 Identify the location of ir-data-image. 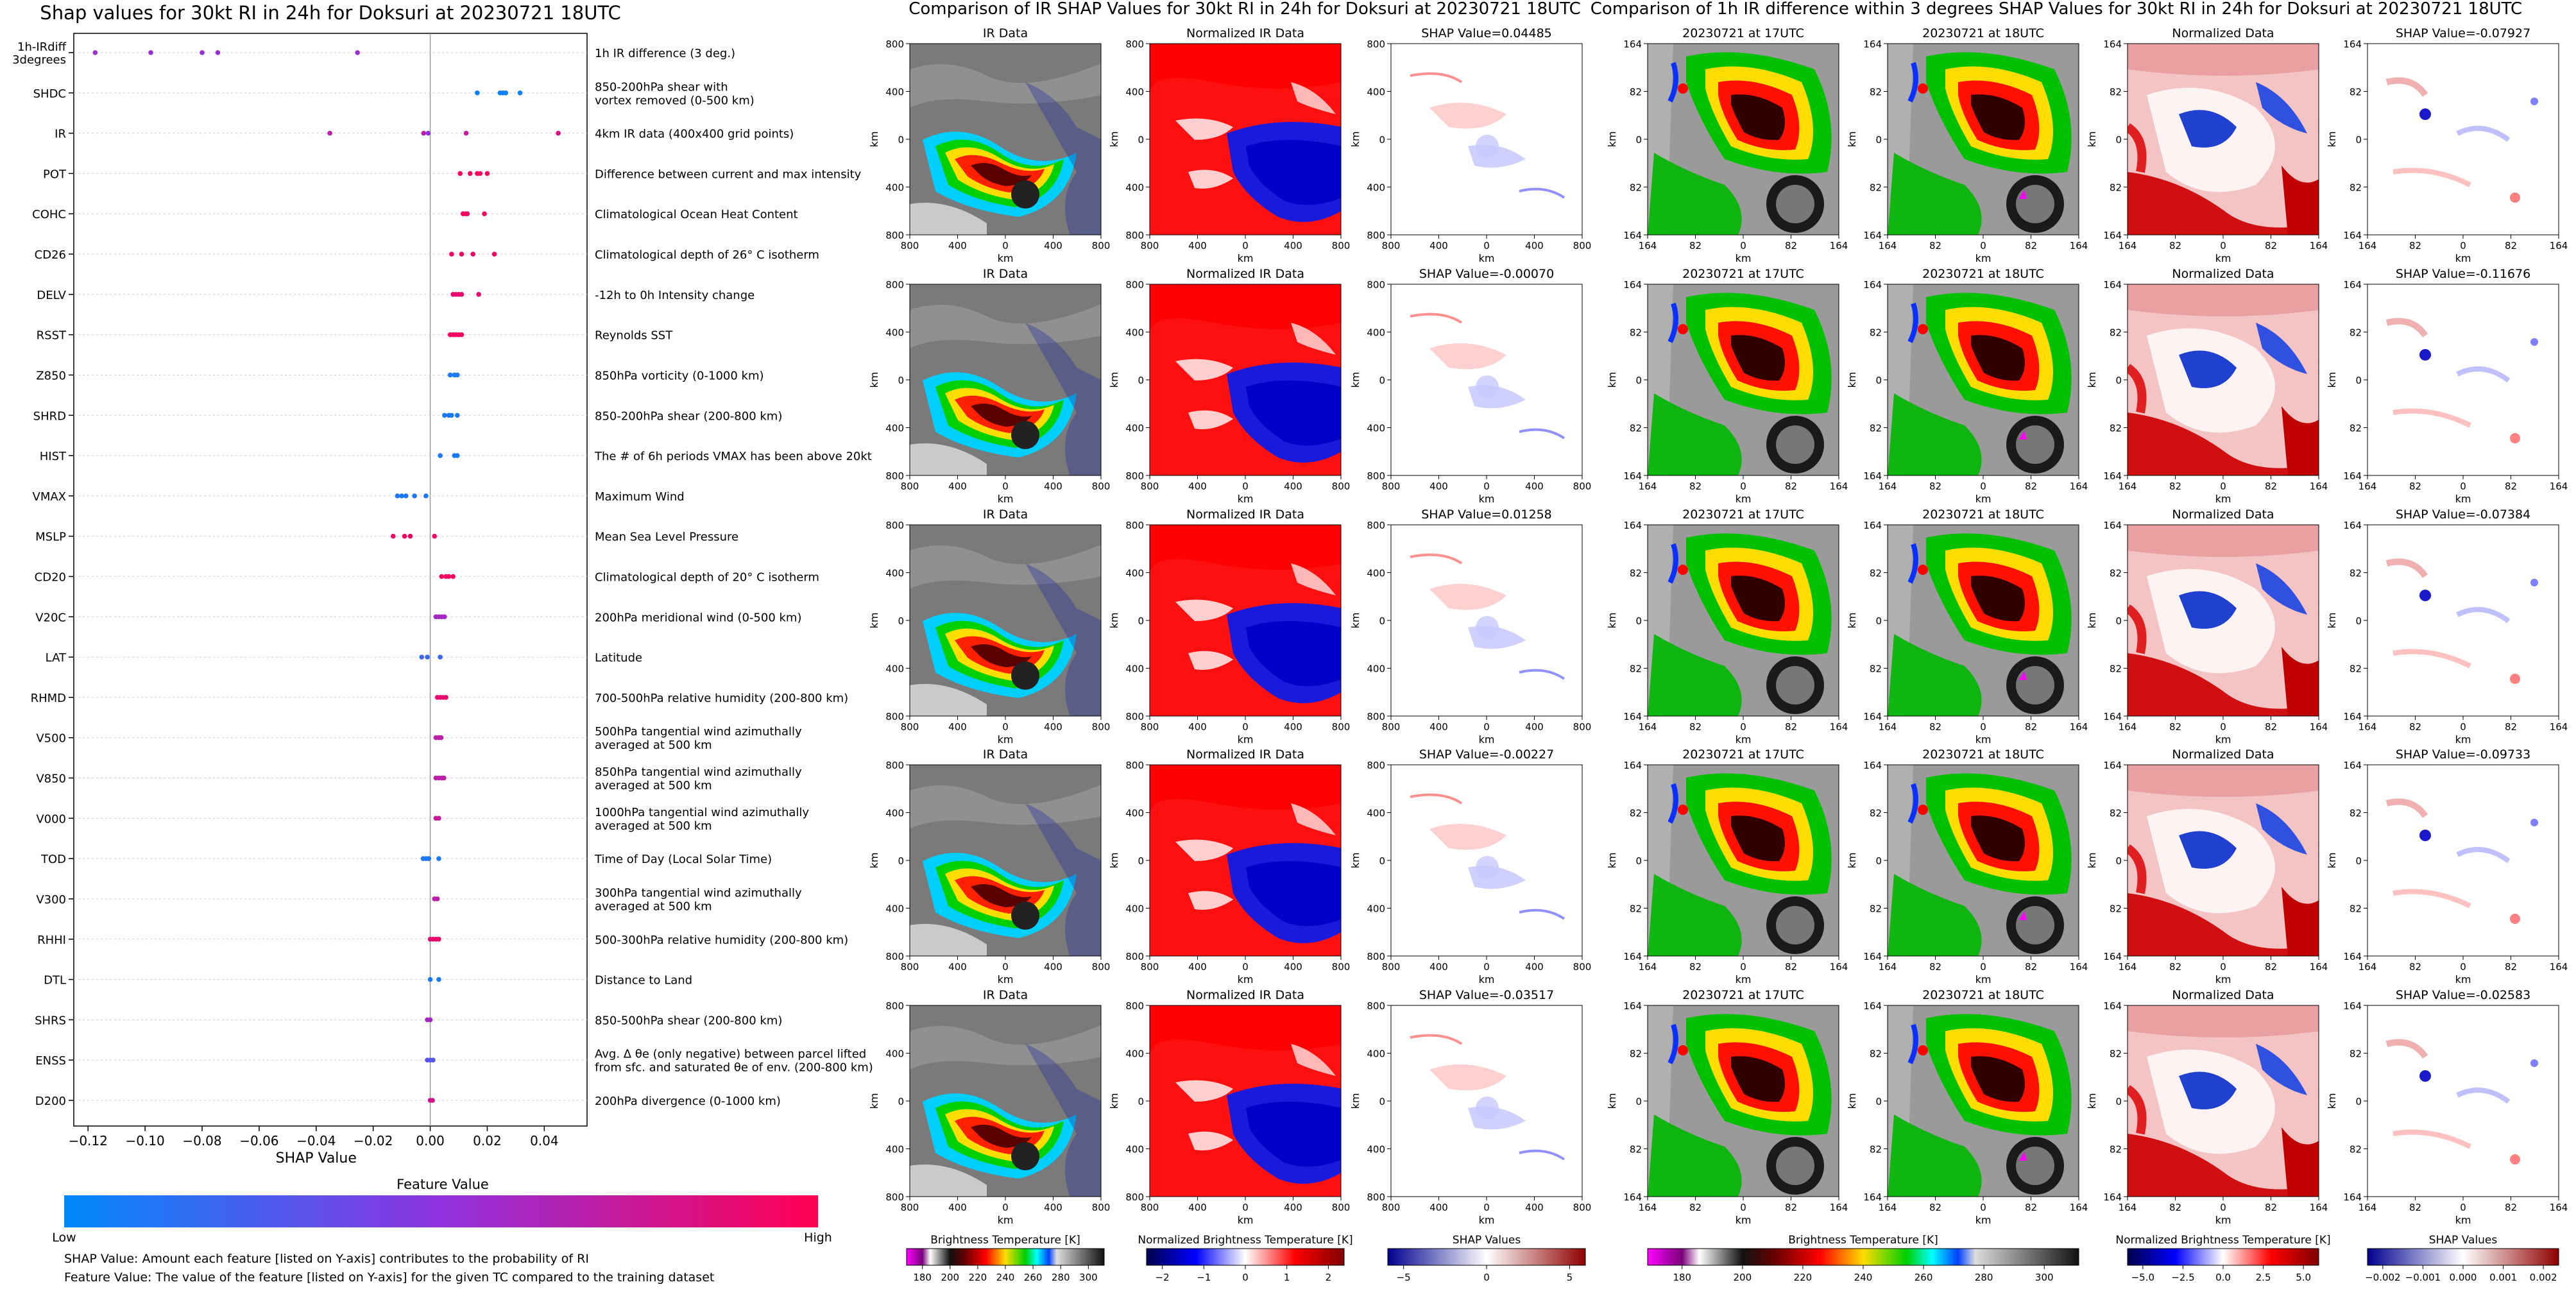
(1005, 1101).